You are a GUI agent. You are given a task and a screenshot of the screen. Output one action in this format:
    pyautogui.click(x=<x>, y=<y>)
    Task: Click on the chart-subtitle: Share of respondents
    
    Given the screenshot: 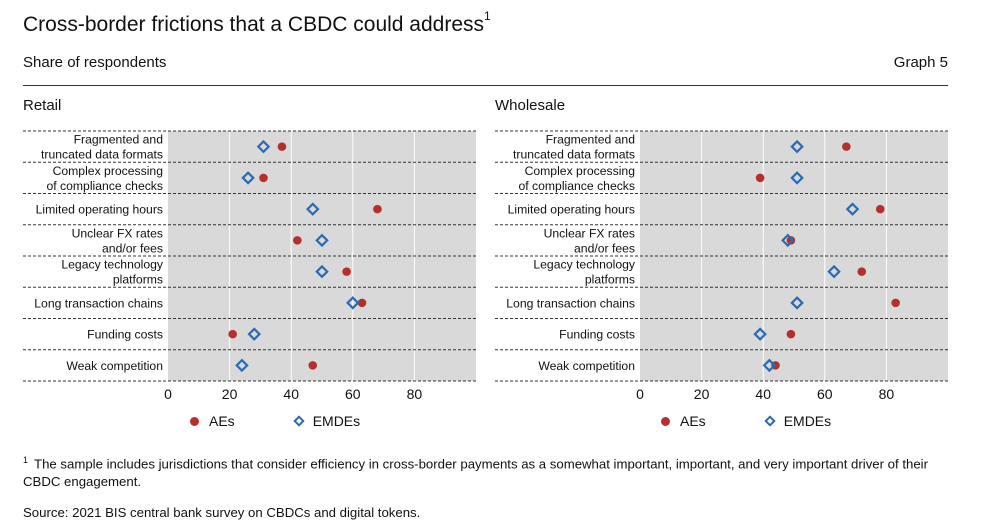 What is the action you would take?
    pyautogui.click(x=95, y=62)
    